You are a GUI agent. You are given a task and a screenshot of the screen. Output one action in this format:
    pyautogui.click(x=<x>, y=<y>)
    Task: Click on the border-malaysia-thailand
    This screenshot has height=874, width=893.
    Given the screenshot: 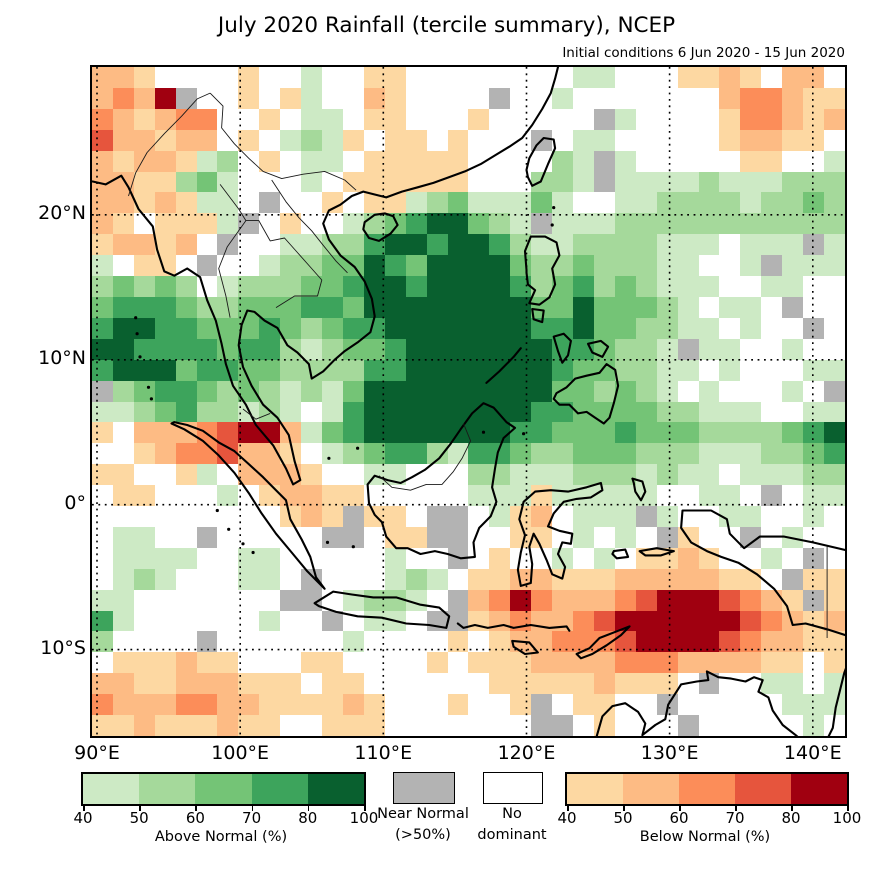 What is the action you would take?
    pyautogui.click(x=256, y=414)
    